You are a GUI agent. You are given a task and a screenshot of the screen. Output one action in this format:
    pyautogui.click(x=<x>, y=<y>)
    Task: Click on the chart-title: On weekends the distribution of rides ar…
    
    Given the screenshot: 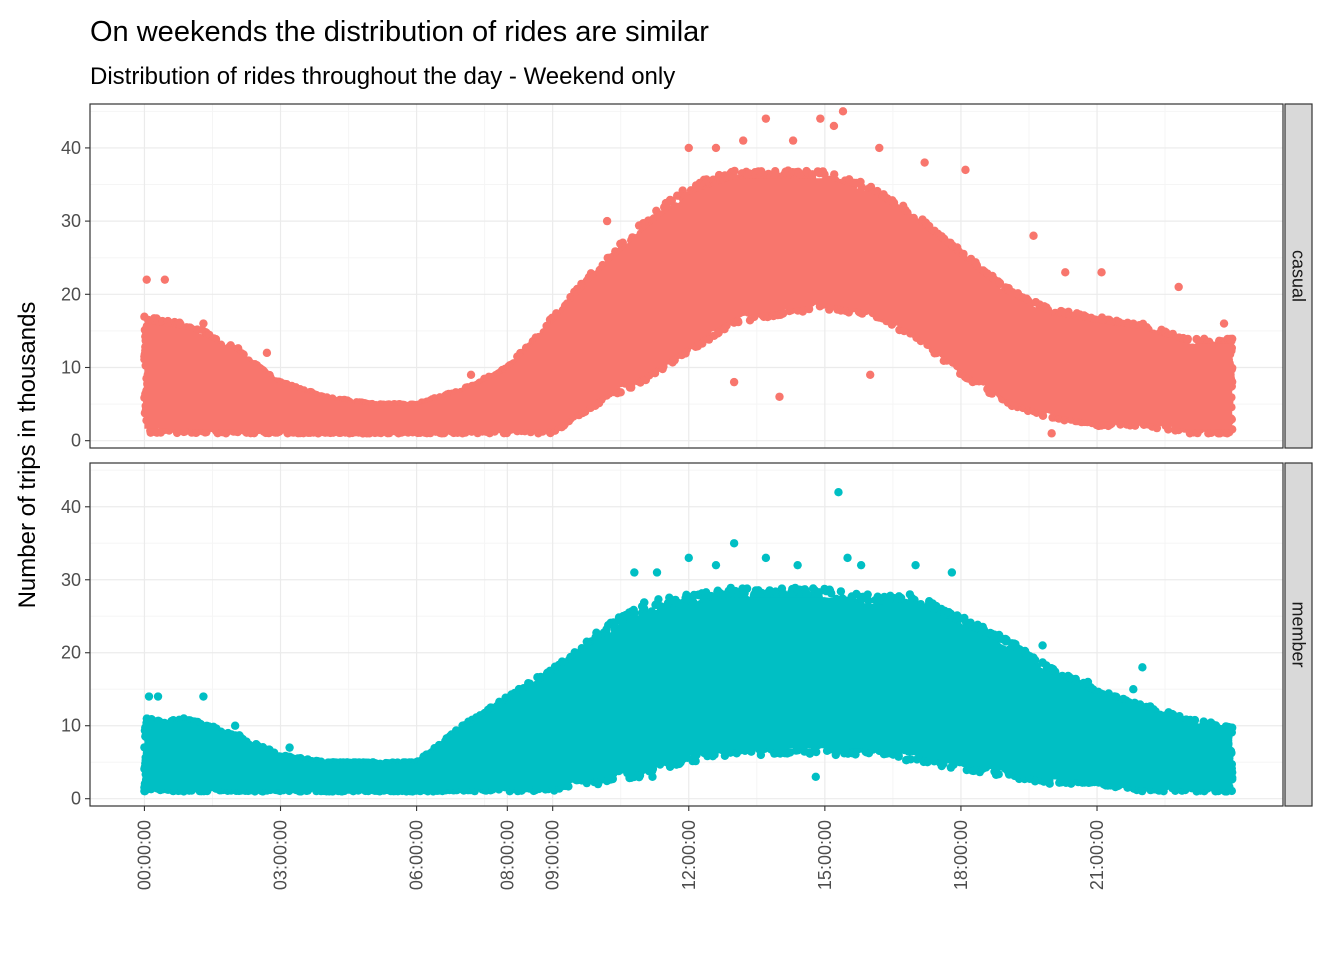 What is the action you would take?
    pyautogui.click(x=399, y=32)
    